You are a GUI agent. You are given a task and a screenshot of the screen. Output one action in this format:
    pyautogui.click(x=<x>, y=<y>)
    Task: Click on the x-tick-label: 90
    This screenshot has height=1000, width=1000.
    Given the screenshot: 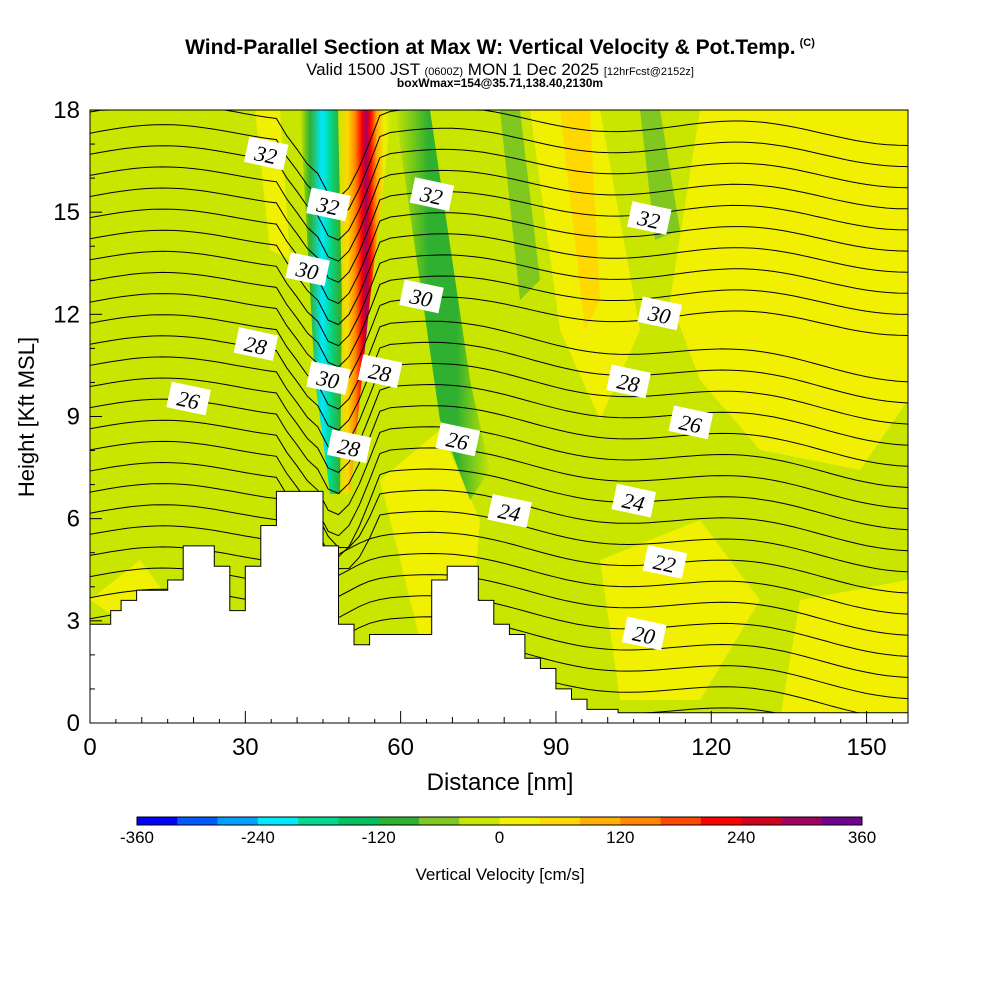 What is the action you would take?
    pyautogui.click(x=556, y=747)
    